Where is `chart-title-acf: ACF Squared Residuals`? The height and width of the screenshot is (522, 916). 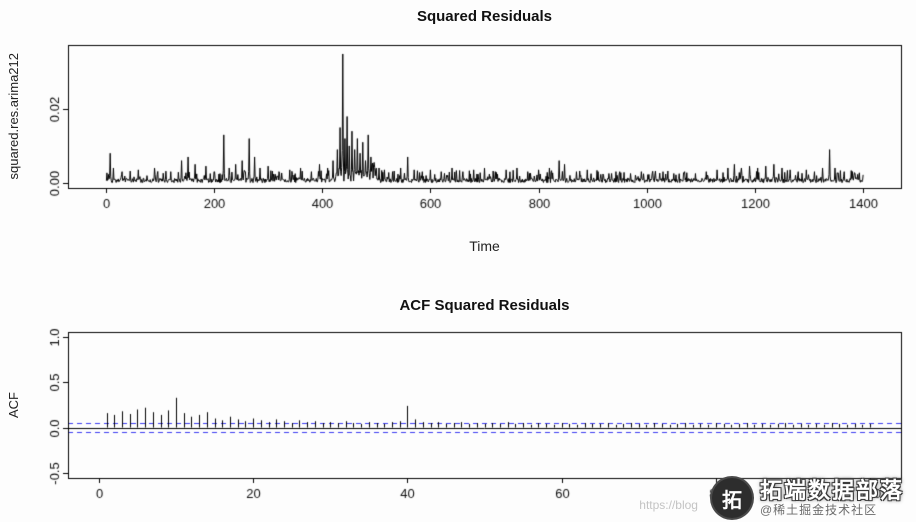 chart-title-acf: ACF Squared Residuals is located at coordinates (484, 305).